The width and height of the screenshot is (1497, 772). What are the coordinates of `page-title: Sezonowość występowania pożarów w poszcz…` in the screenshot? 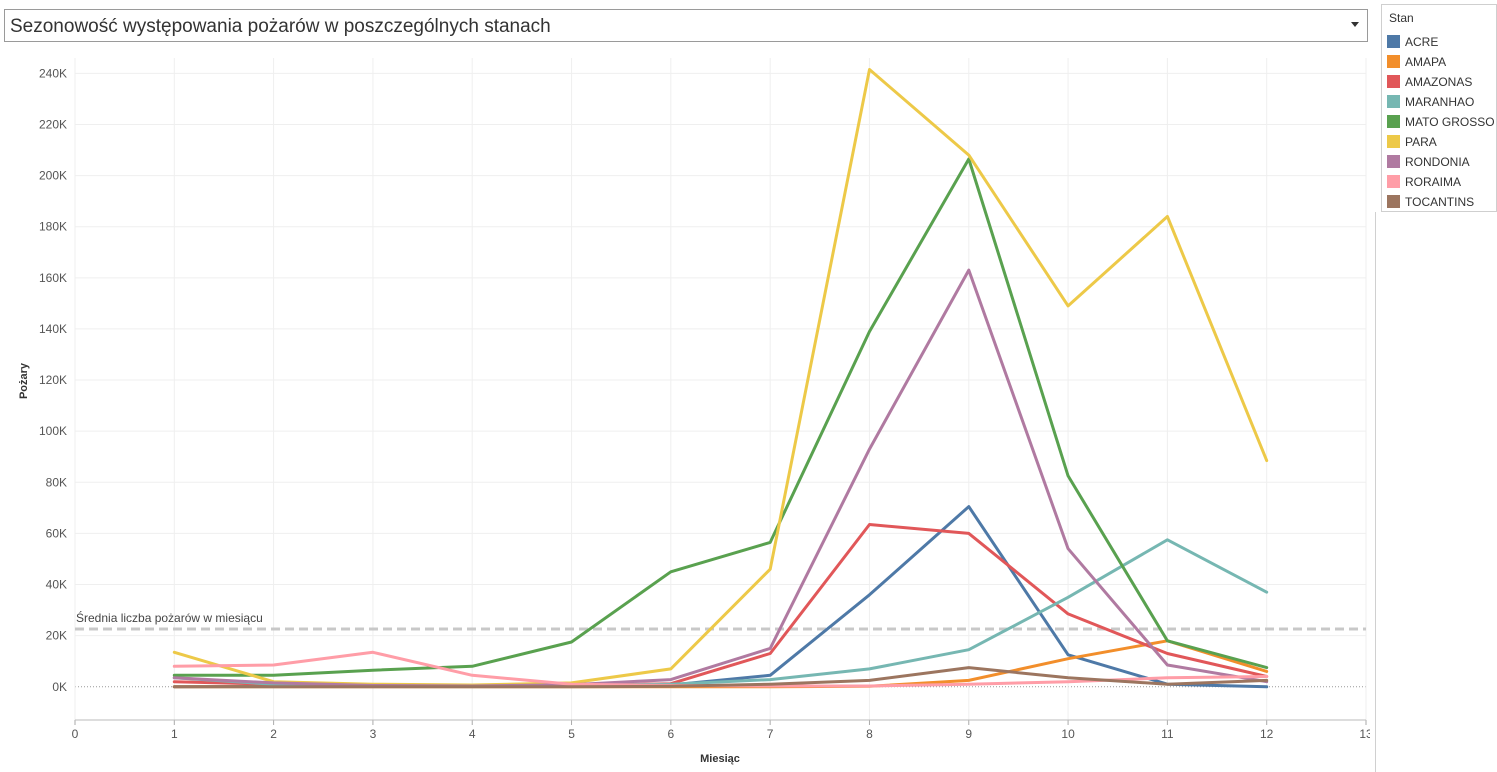 It's located at (280, 26).